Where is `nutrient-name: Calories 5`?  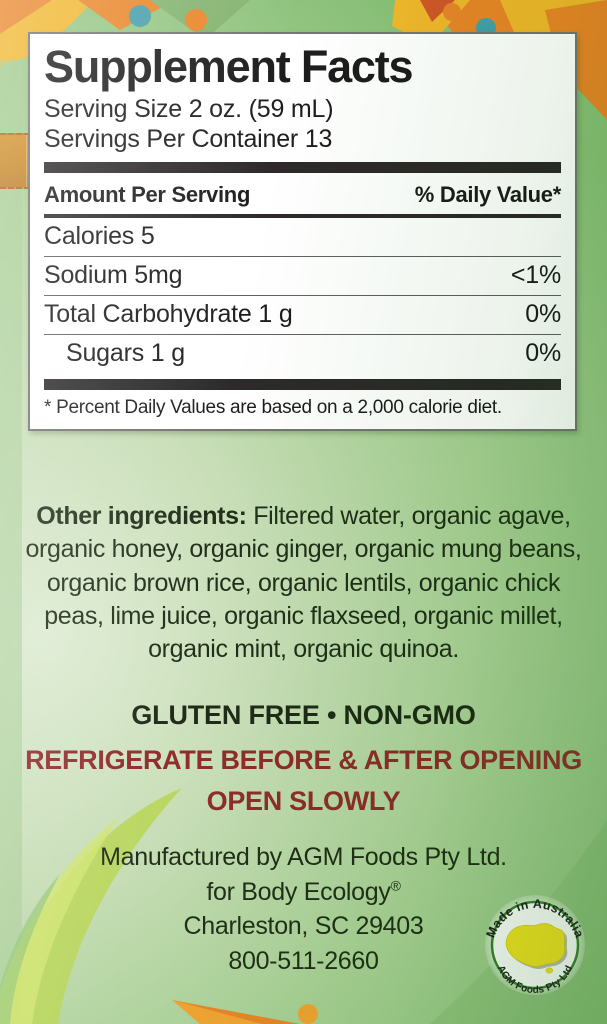
nutrient-name: Calories 5 is located at coordinates (99, 235).